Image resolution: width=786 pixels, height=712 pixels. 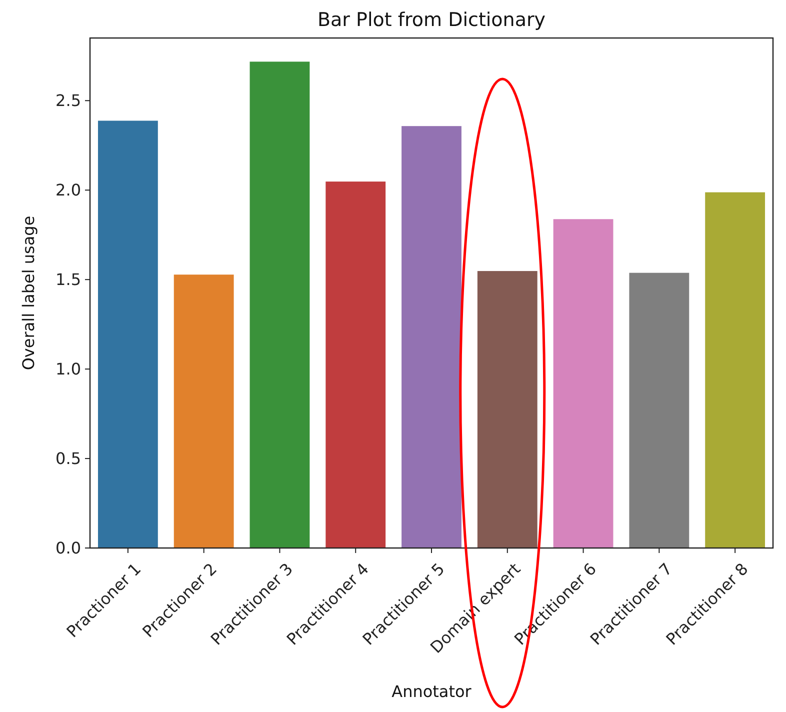 I want to click on chart-title: Bar Plot from Dictionary, so click(x=431, y=20).